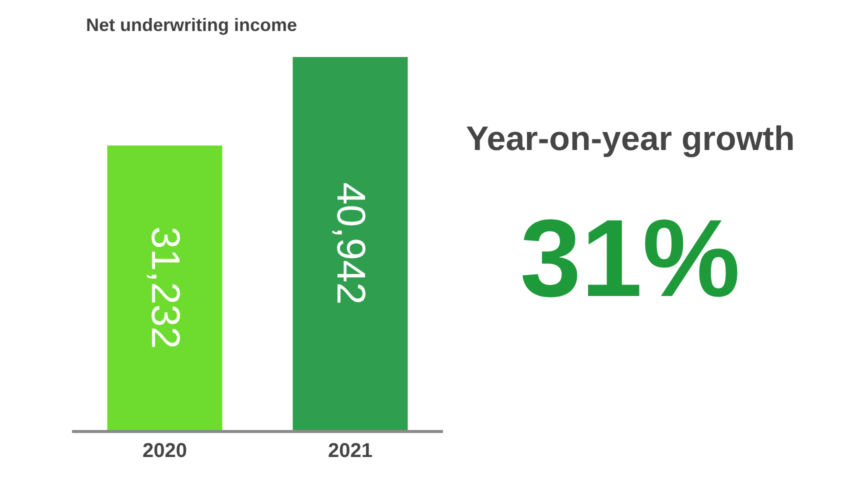 The width and height of the screenshot is (853, 480). Describe the element at coordinates (630, 139) in the screenshot. I see `text: Year-on-year growth` at that location.